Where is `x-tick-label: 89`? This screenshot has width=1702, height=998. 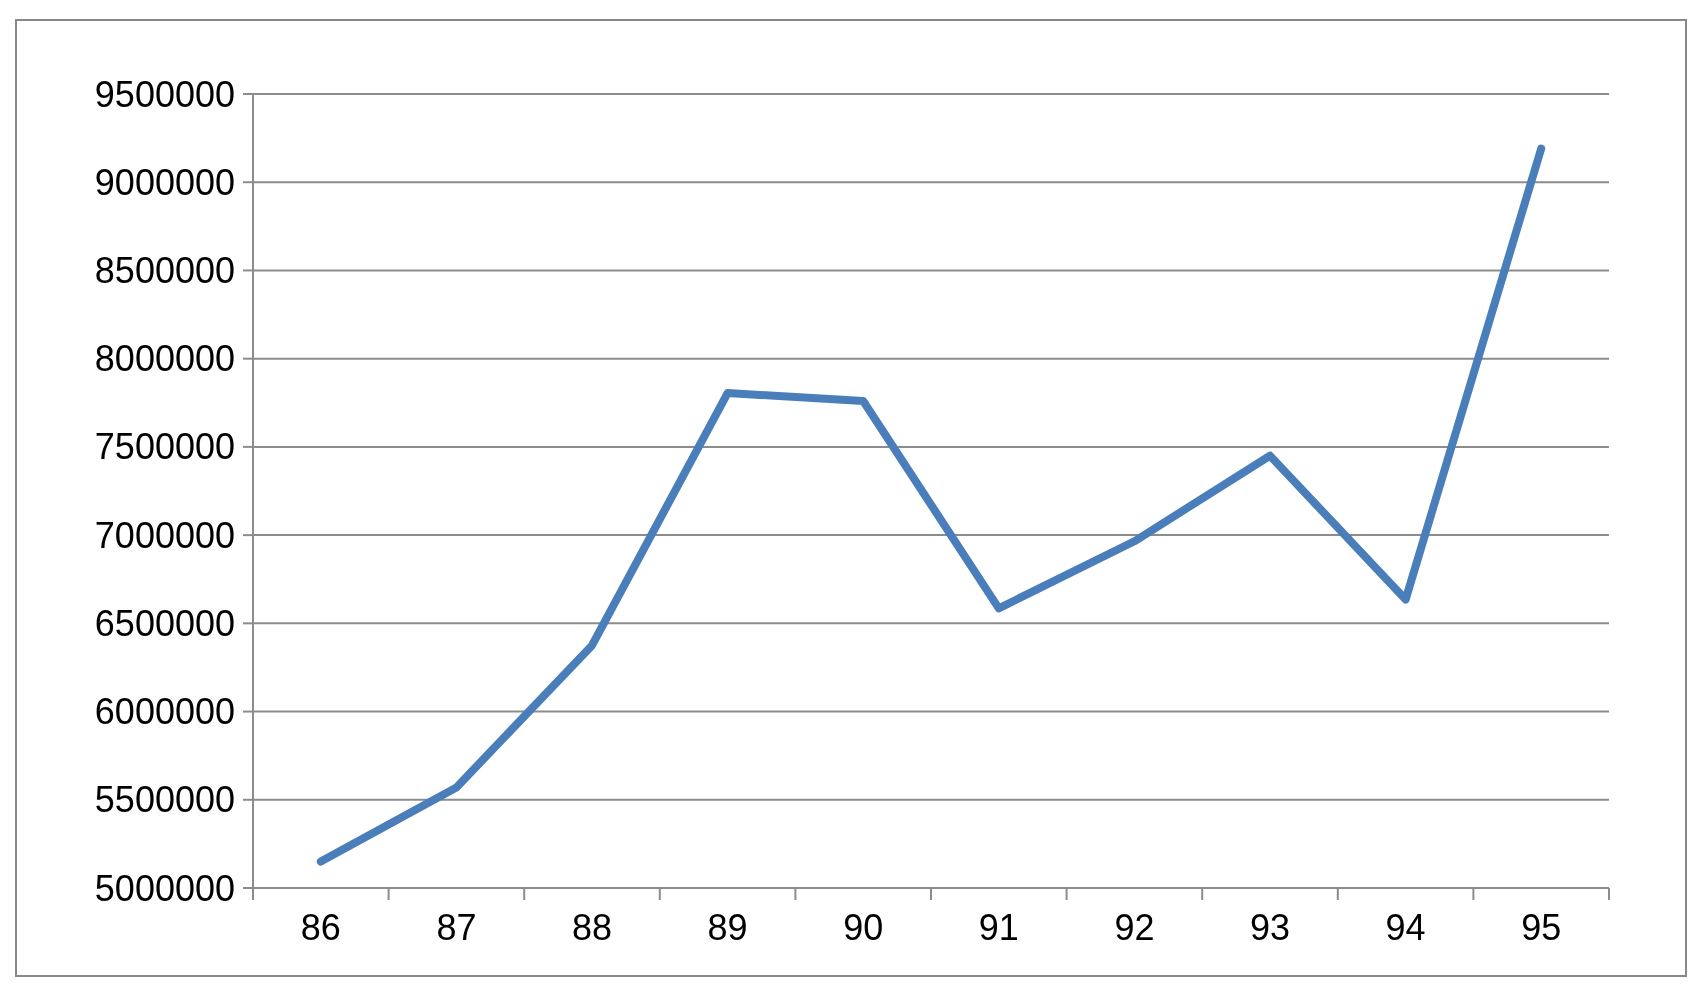 x-tick-label: 89 is located at coordinates (727, 927).